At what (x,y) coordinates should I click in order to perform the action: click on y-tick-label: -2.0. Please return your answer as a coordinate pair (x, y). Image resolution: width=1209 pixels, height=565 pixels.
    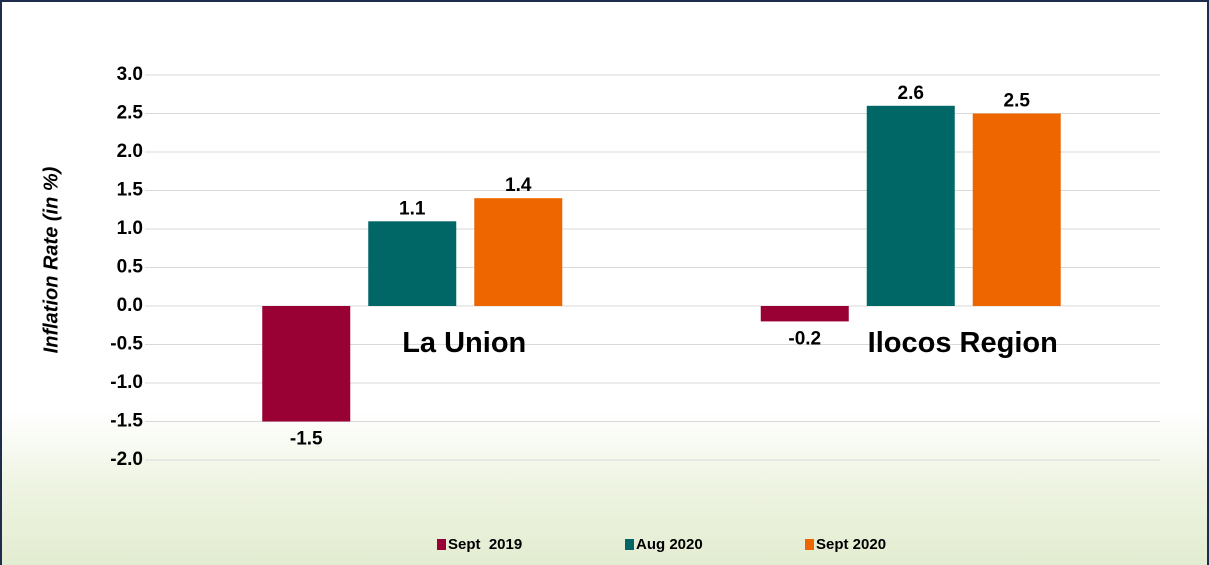
    Looking at the image, I should click on (126, 459).